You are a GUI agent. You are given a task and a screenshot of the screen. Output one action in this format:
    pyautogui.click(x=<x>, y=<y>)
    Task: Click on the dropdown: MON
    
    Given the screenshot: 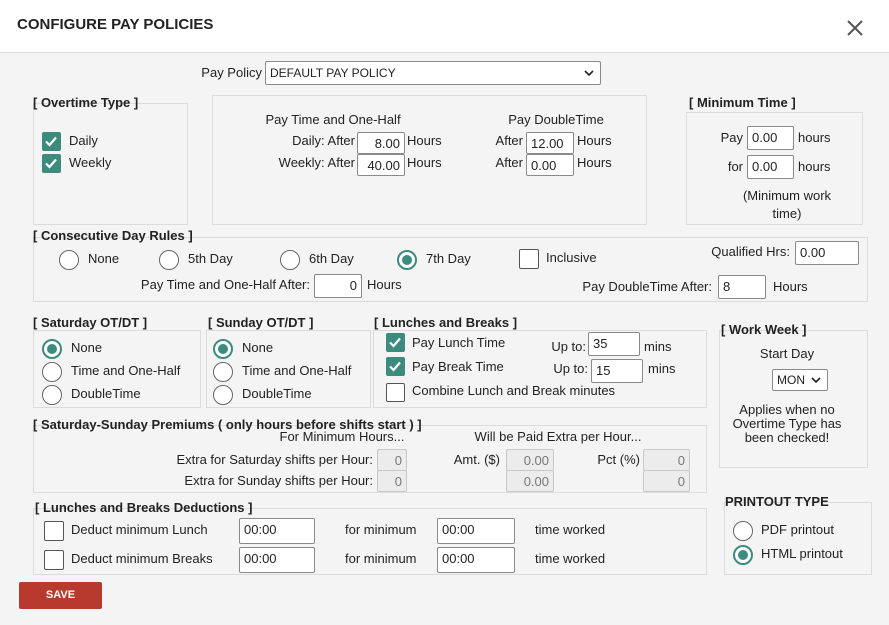 What is the action you would take?
    pyautogui.click(x=800, y=380)
    